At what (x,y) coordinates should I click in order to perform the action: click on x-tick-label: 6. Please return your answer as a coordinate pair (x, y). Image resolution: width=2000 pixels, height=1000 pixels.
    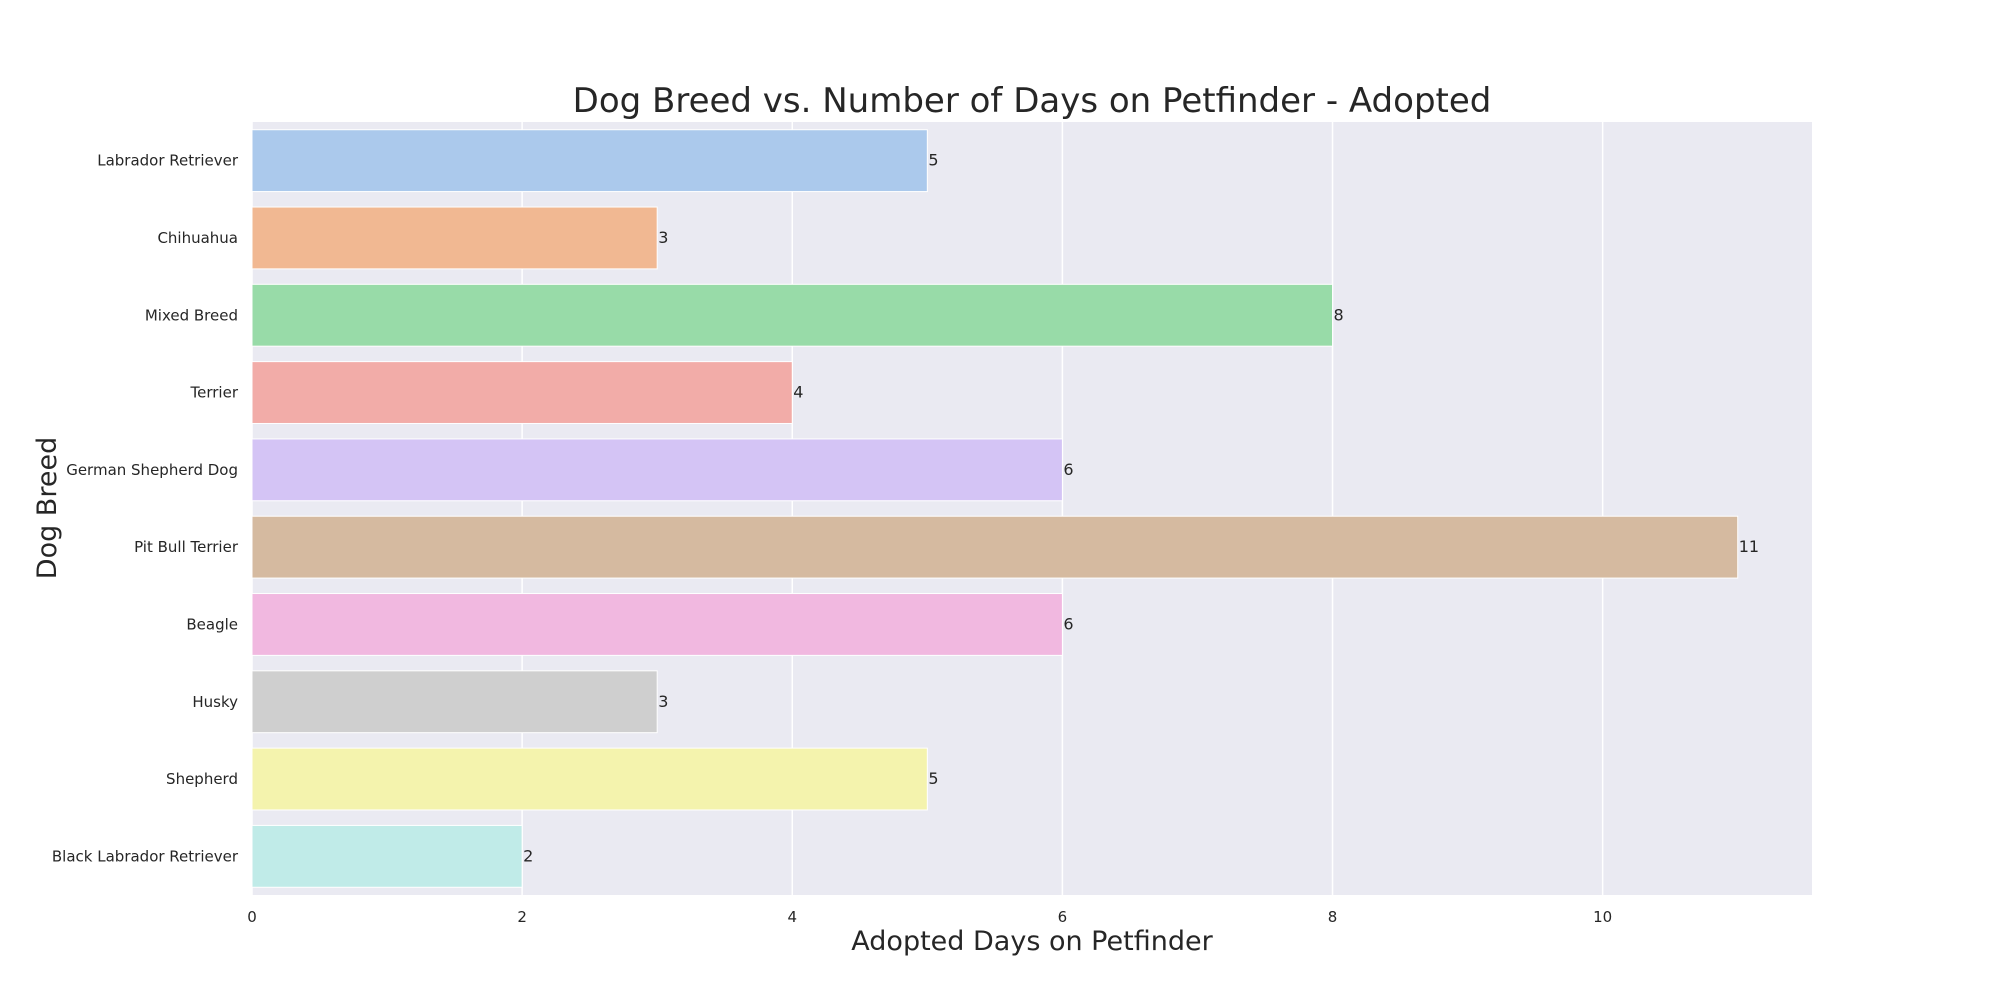
    Looking at the image, I should click on (1063, 917).